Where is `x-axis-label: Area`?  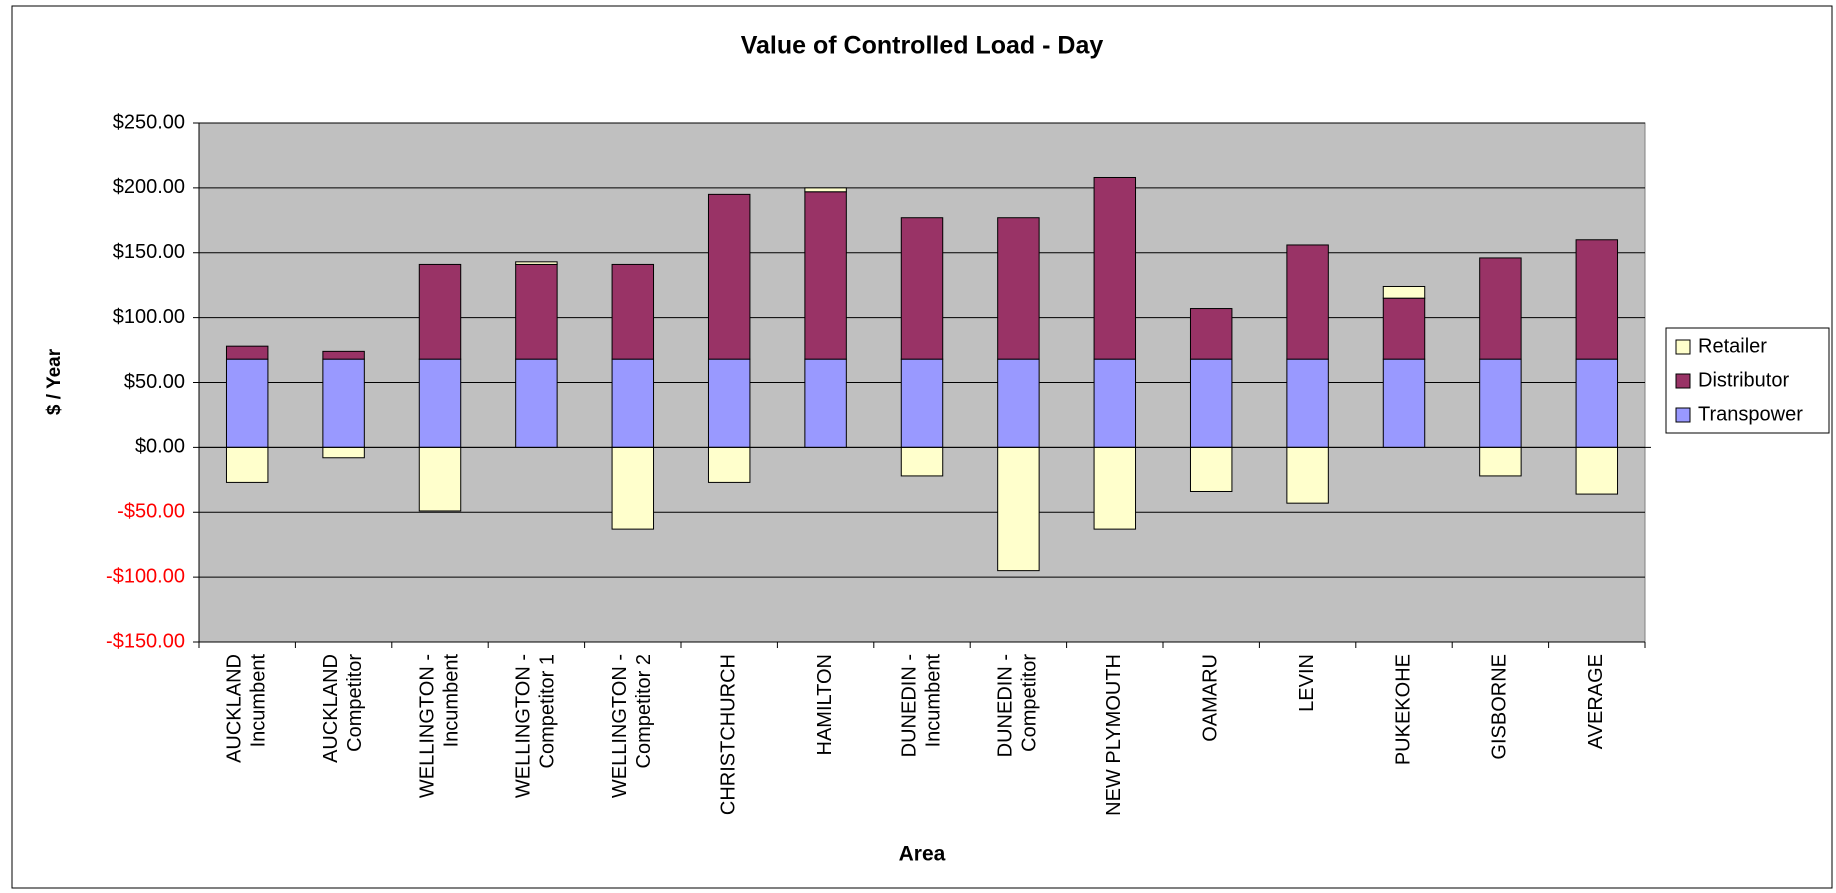
x-axis-label: Area is located at coordinates (922, 854).